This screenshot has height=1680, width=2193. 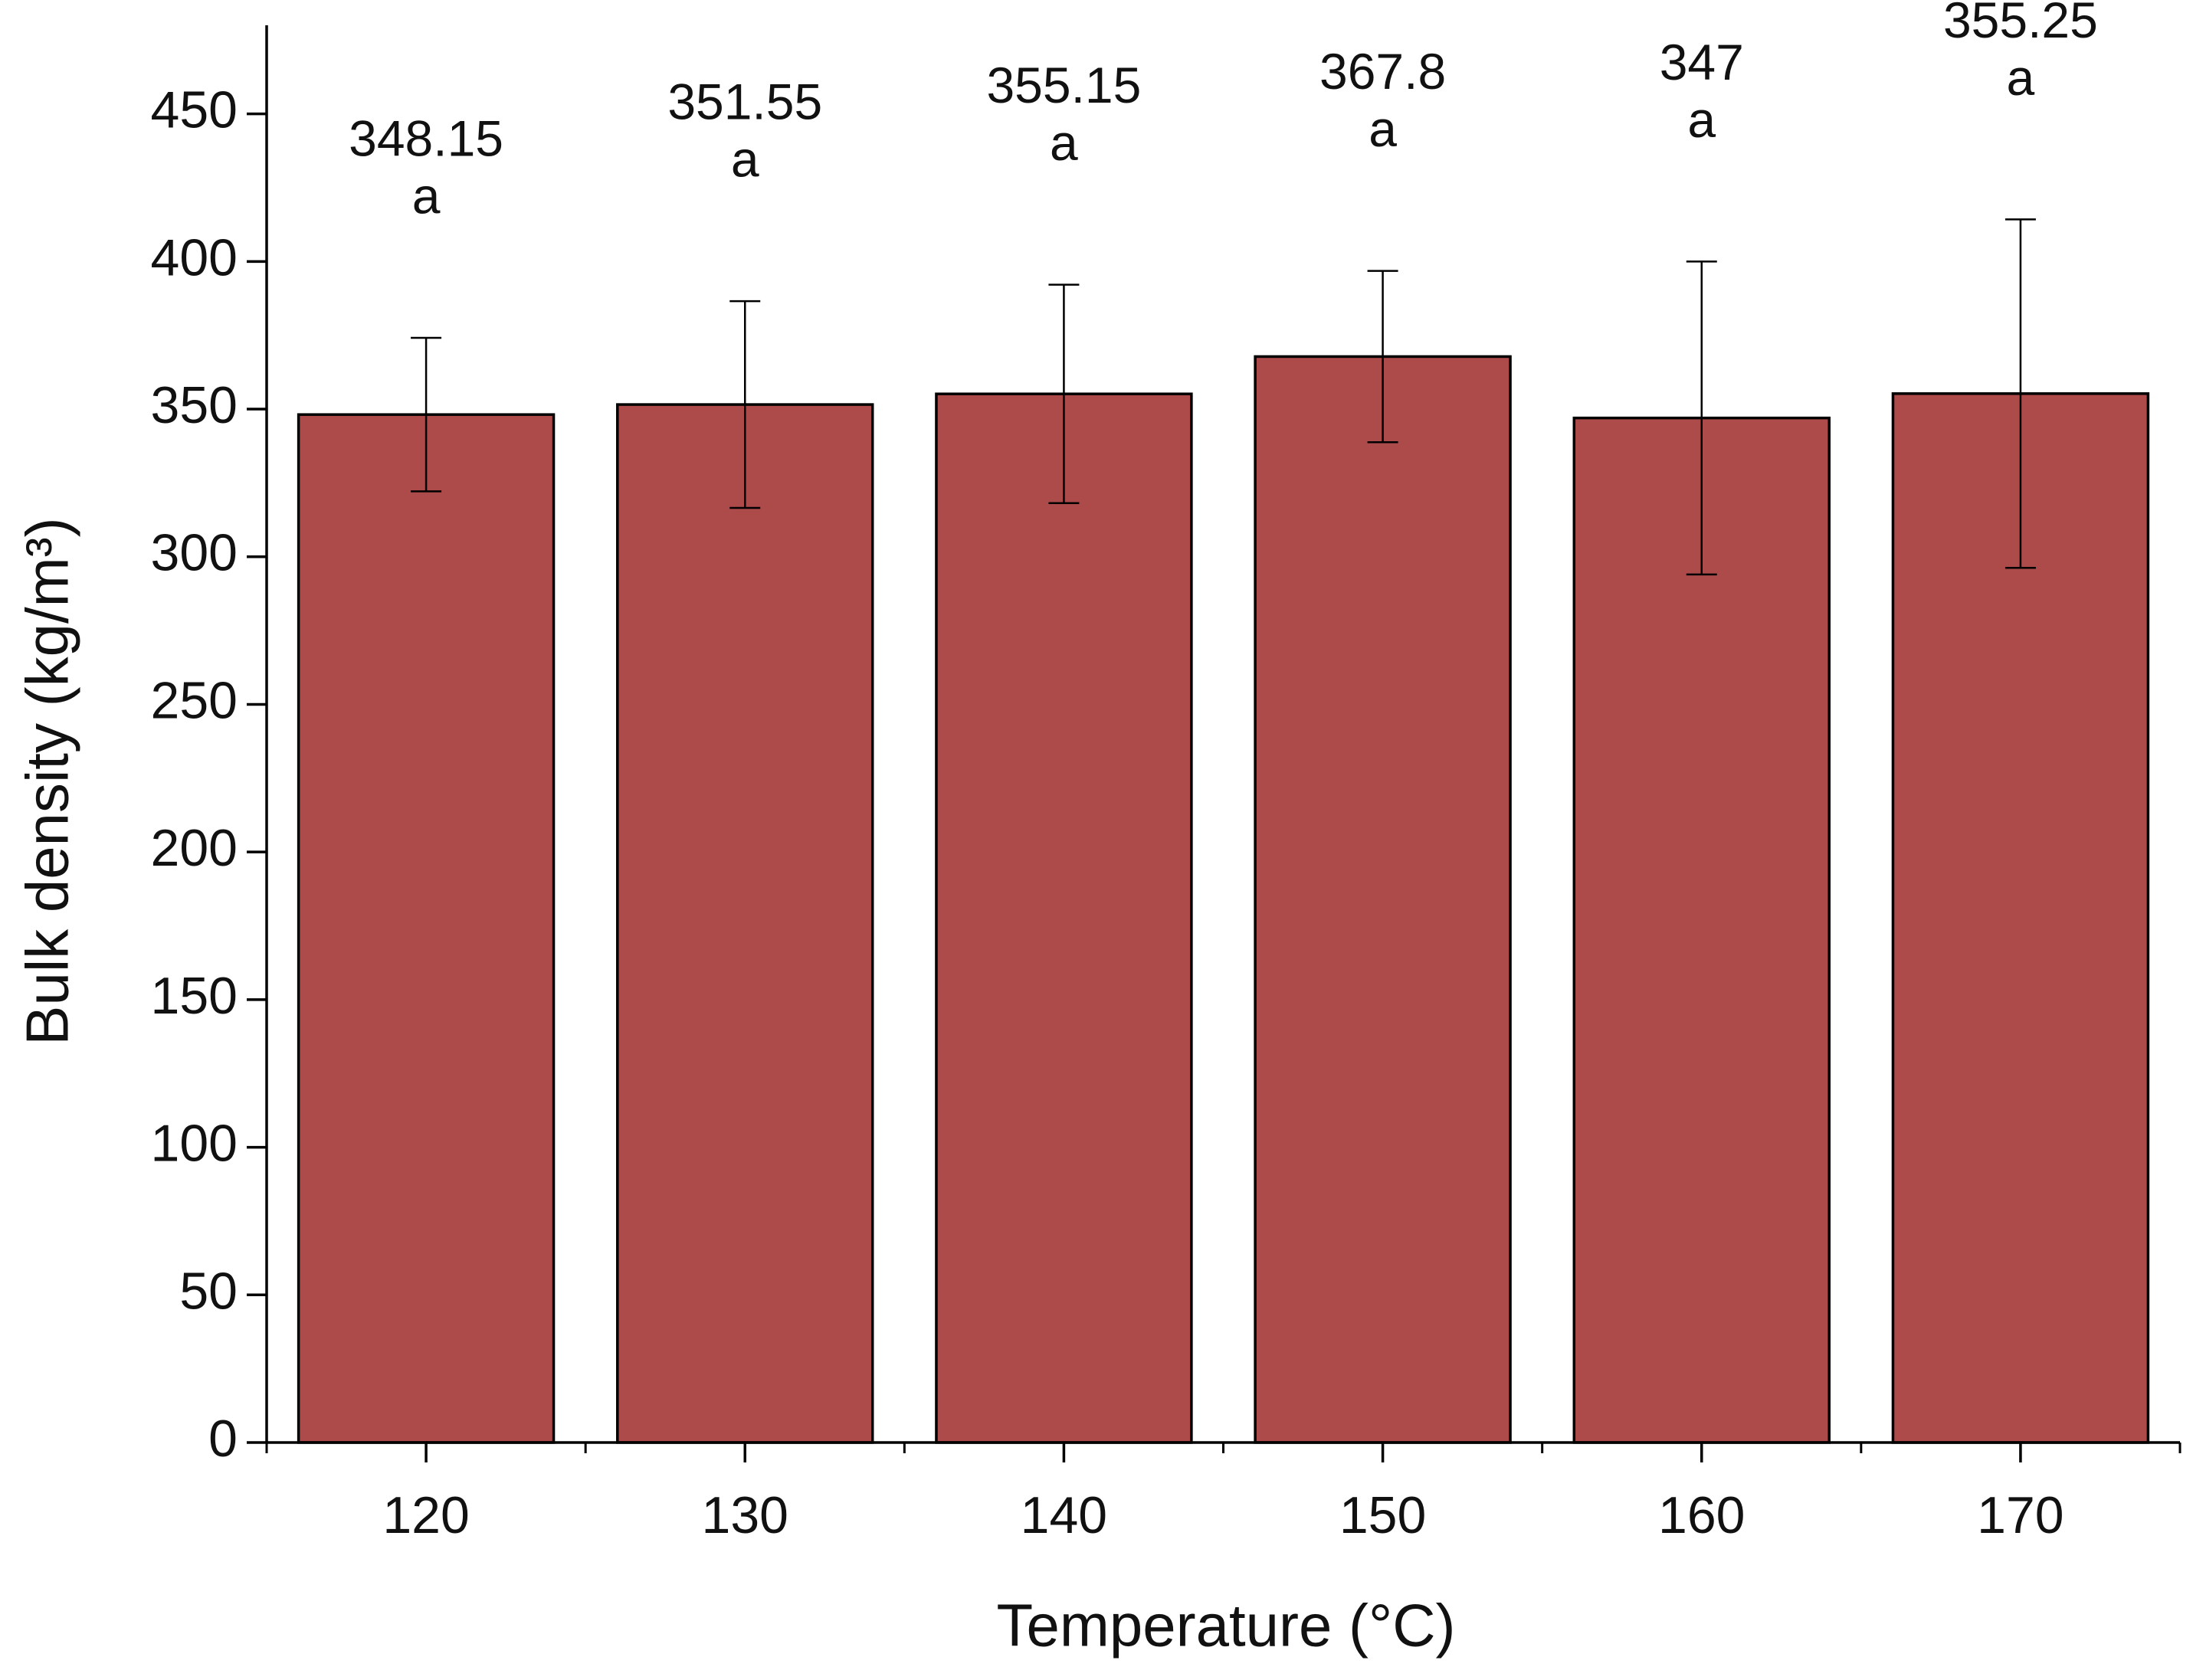 What do you see at coordinates (1382, 1515) in the screenshot?
I see `x-tick-label: 150` at bounding box center [1382, 1515].